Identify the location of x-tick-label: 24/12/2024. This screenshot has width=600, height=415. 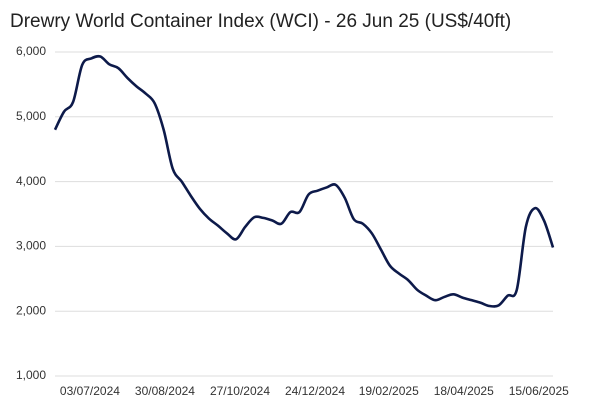
(315, 391).